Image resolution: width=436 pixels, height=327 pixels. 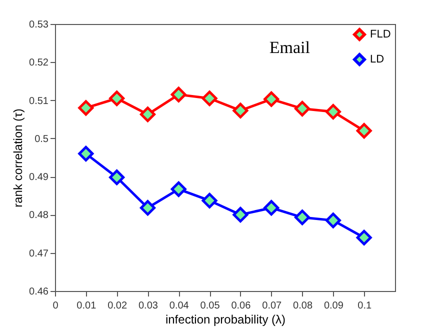 What do you see at coordinates (39, 292) in the screenshot?
I see `y-tick-label: 0.46` at bounding box center [39, 292].